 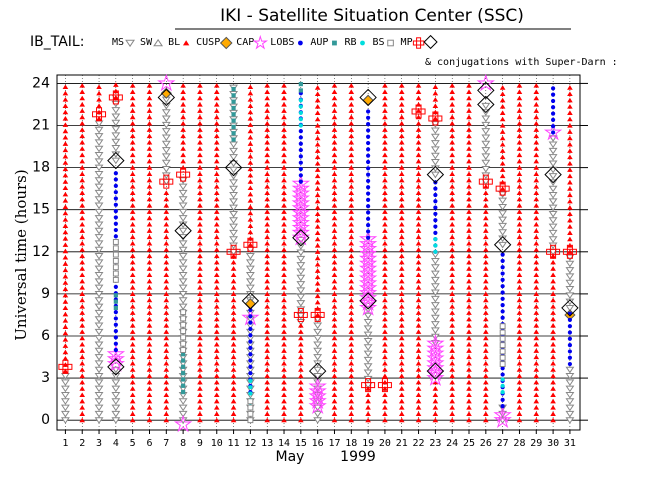 What do you see at coordinates (536, 443) in the screenshot?
I see `x-tick-label: 29` at bounding box center [536, 443].